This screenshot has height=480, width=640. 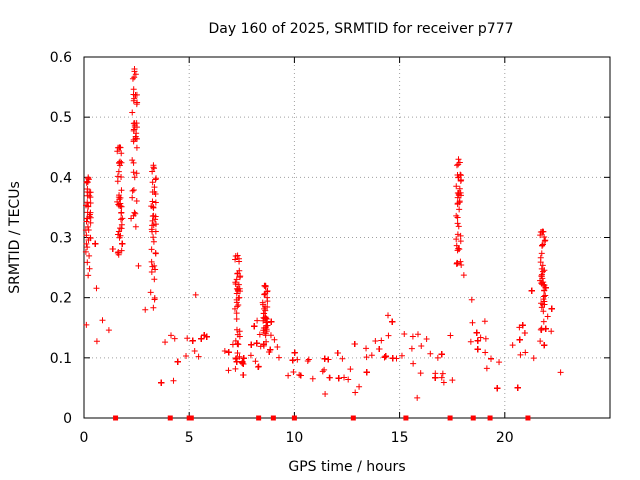 What do you see at coordinates (61, 299) in the screenshot?
I see `y-tick-label: 0.2` at bounding box center [61, 299].